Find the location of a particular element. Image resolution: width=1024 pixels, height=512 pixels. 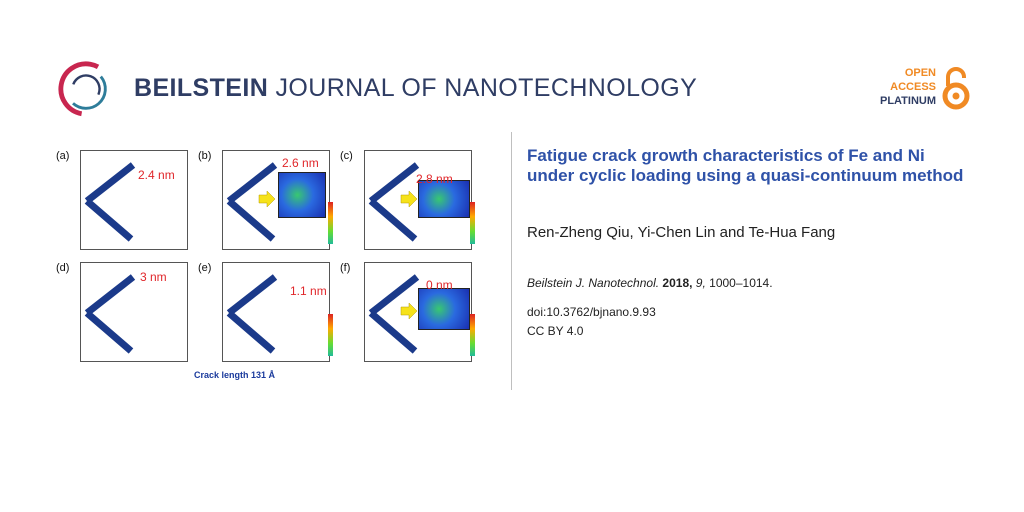

panel-label: (b) is located at coordinates (205, 156).